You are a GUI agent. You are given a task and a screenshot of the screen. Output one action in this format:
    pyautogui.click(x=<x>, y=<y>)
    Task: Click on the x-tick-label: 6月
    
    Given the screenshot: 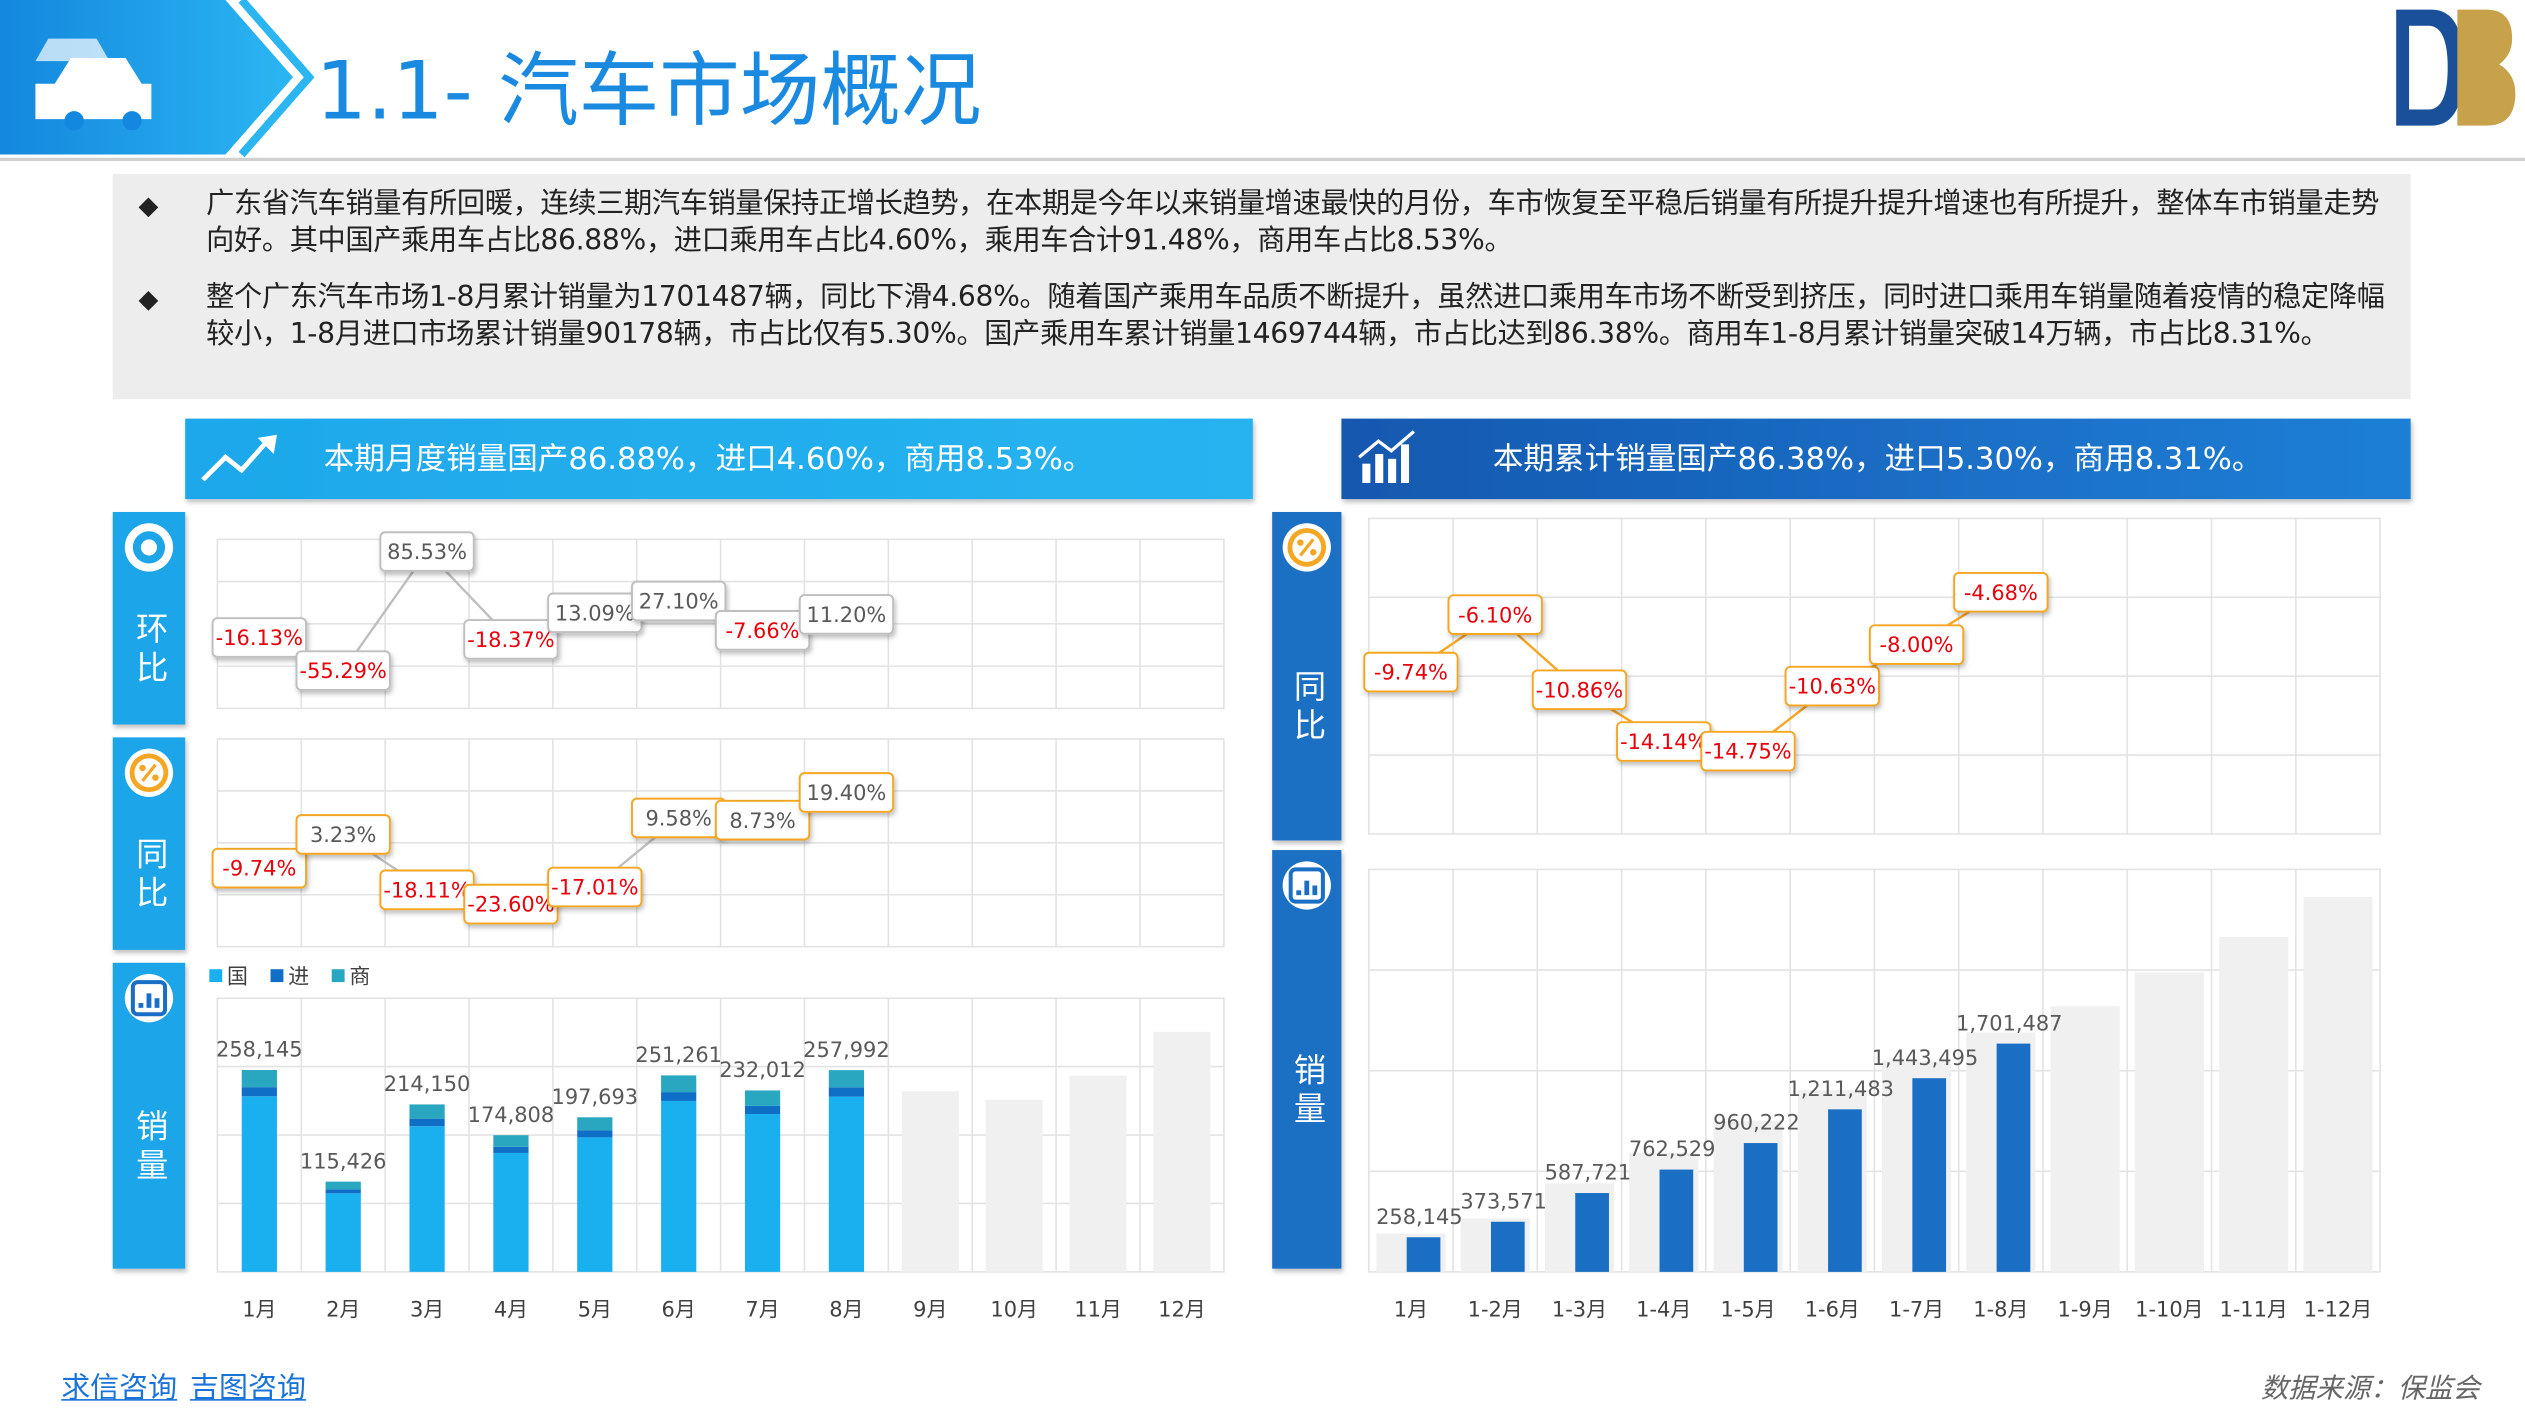 What is the action you would take?
    pyautogui.click(x=679, y=1310)
    